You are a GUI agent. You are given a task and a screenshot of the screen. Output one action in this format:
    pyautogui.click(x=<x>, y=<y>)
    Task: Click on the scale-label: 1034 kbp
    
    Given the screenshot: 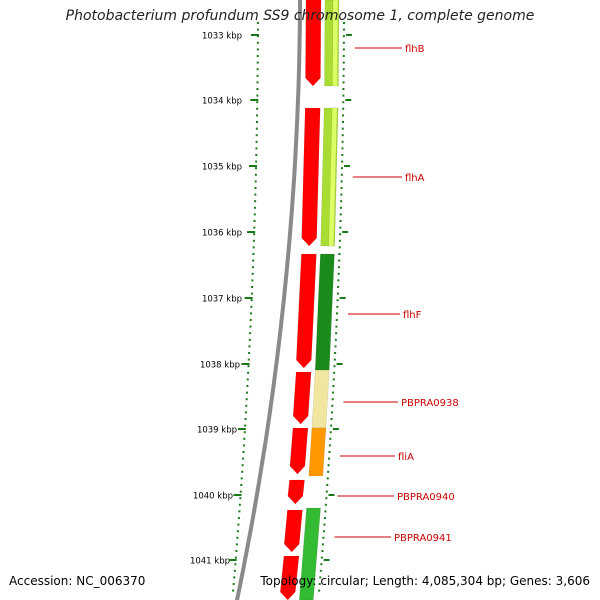 What is the action you would take?
    pyautogui.click(x=222, y=102)
    